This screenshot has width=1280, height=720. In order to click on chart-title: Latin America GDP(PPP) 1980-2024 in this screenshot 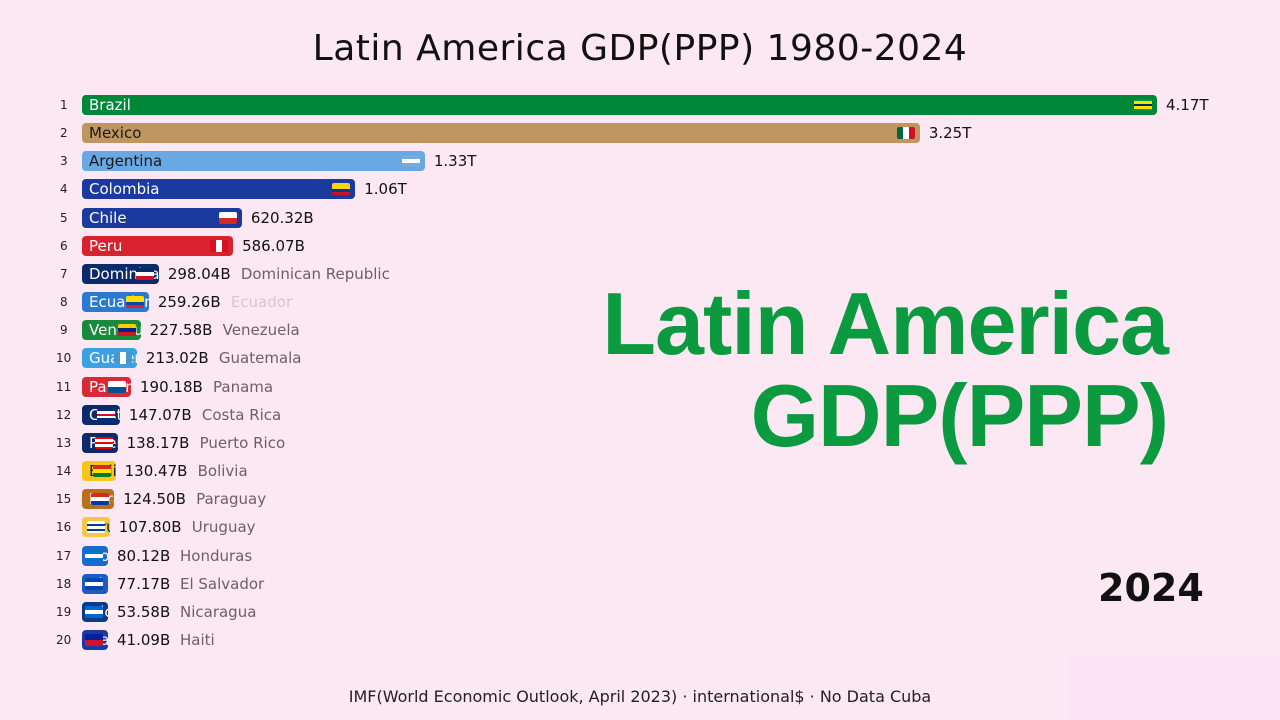, I will do `click(640, 48)`.